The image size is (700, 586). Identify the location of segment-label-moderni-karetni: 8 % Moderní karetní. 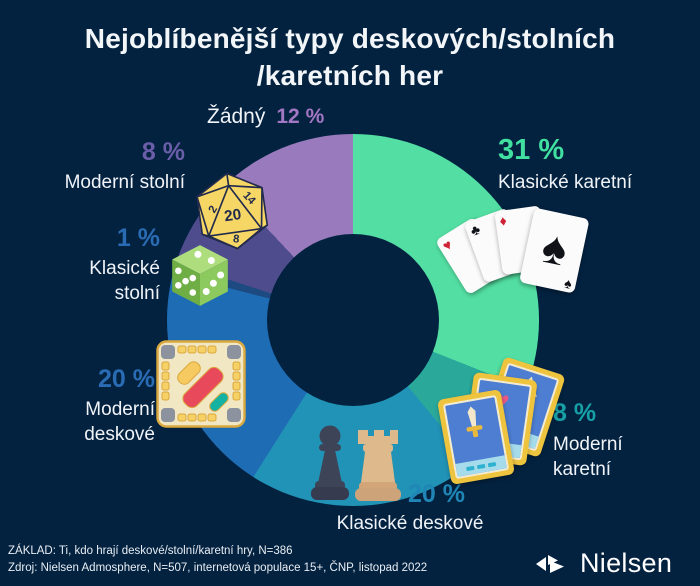
(598, 440).